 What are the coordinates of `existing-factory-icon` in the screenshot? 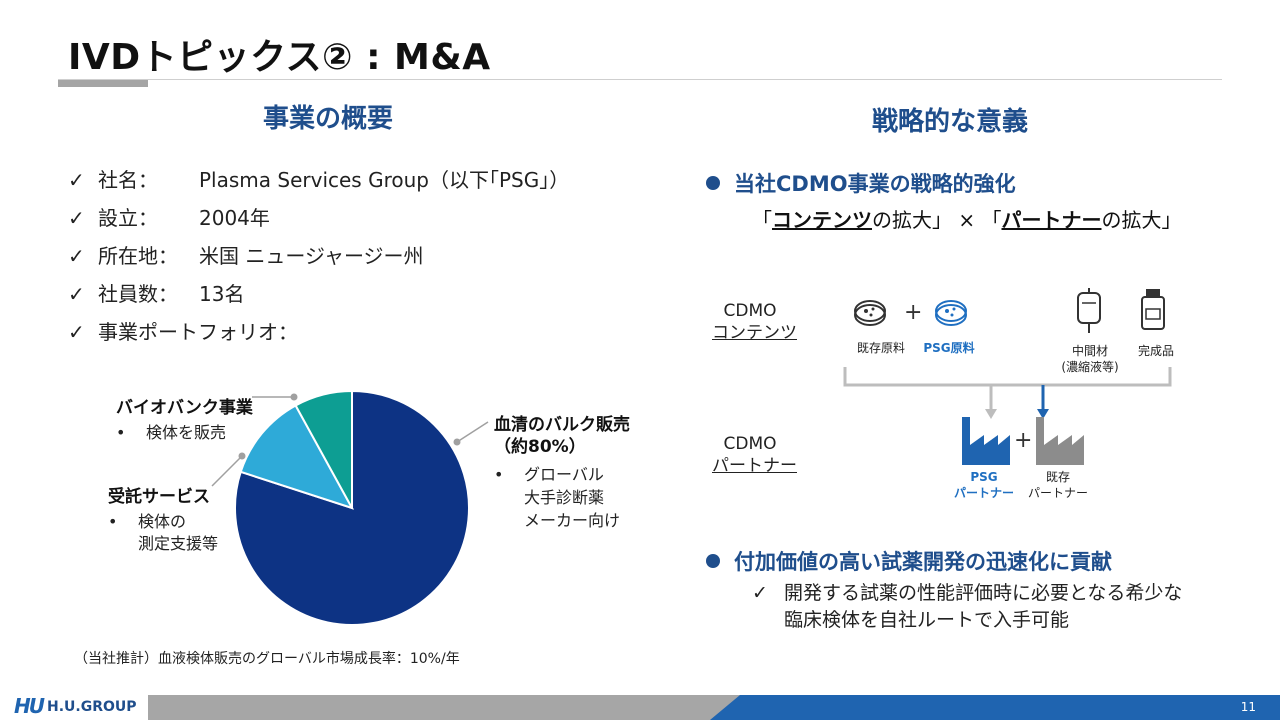 It's located at (1060, 441).